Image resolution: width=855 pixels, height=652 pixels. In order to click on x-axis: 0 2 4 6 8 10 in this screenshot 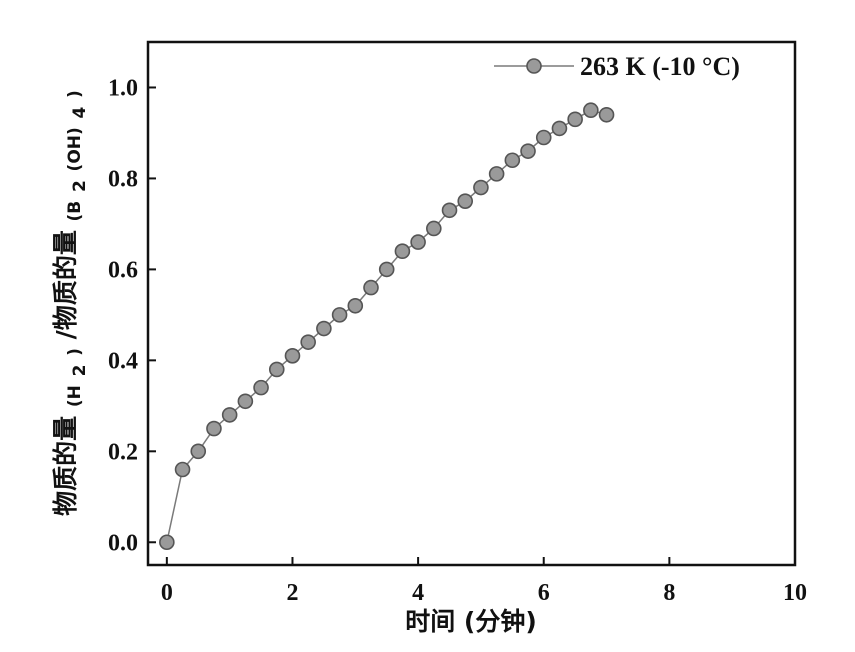, I will do `click(484, 581)`.